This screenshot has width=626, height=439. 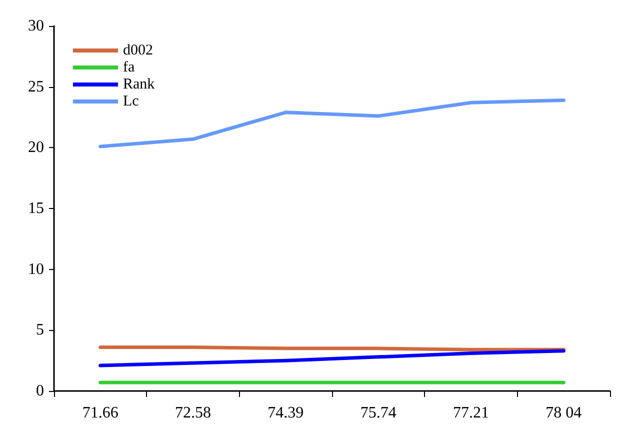 I want to click on y-tick-label: 30, so click(x=36, y=26).